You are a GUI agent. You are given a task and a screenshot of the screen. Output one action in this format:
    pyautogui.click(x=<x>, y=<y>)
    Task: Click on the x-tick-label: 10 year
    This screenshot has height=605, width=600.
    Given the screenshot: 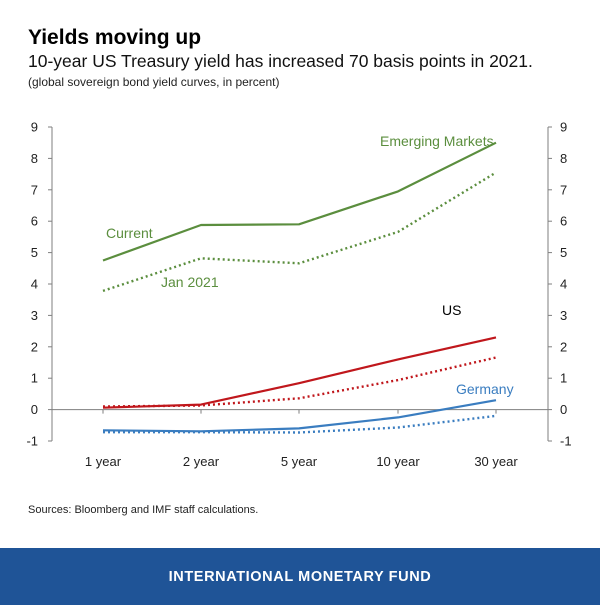 What is the action you would take?
    pyautogui.click(x=398, y=461)
    